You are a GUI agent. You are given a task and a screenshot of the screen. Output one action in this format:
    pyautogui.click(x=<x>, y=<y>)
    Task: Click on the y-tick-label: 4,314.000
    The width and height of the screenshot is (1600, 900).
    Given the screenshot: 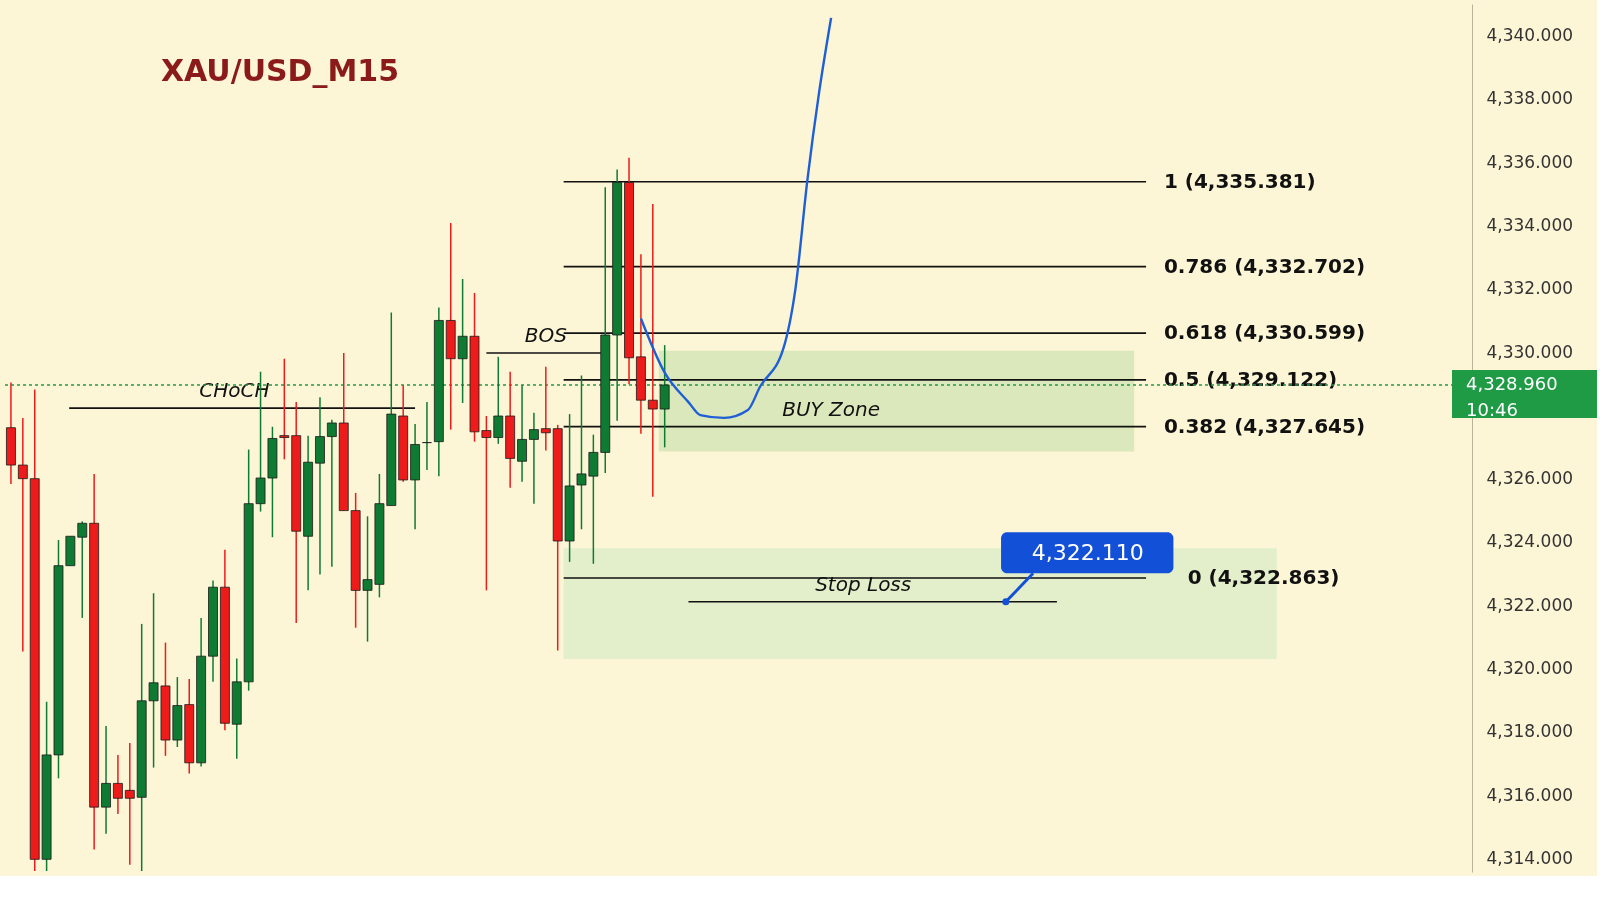 What is the action you would take?
    pyautogui.click(x=1530, y=857)
    